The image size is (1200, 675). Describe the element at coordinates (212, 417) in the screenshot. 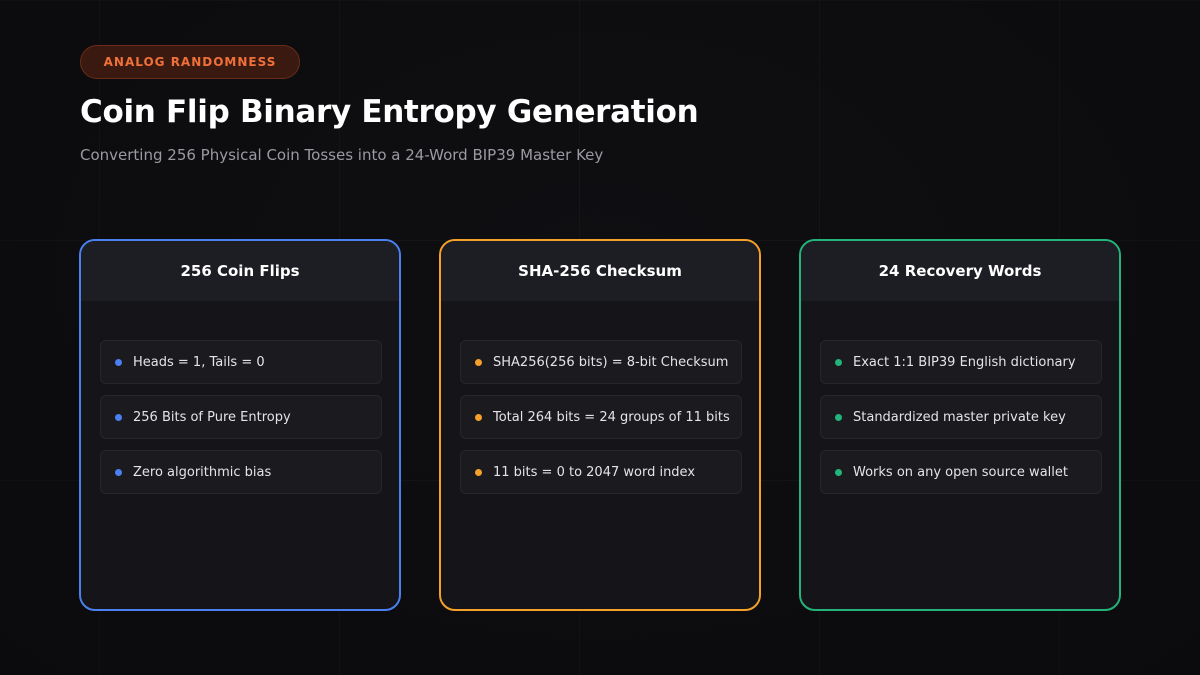

I see `list-item-text: 256 Bits of Pure Entropy` at that location.